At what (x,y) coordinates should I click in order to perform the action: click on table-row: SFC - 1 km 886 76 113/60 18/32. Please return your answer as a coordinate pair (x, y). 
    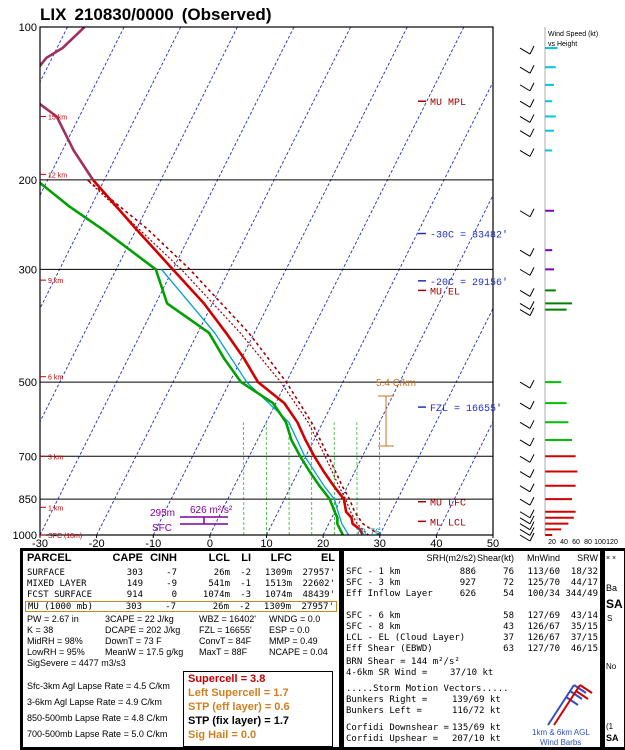
    Looking at the image, I should click on (472, 572).